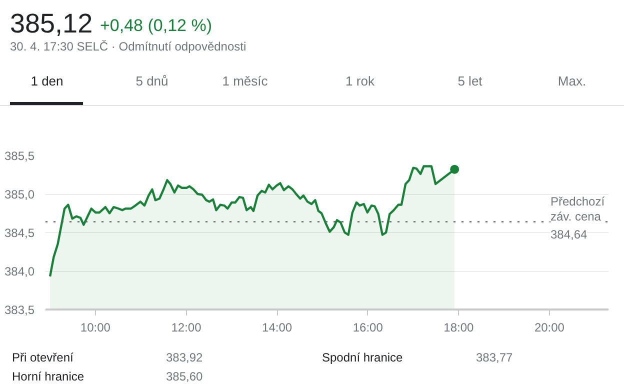 This screenshot has height=388, width=624. What do you see at coordinates (184, 357) in the screenshot?
I see `text: 383,92` at bounding box center [184, 357].